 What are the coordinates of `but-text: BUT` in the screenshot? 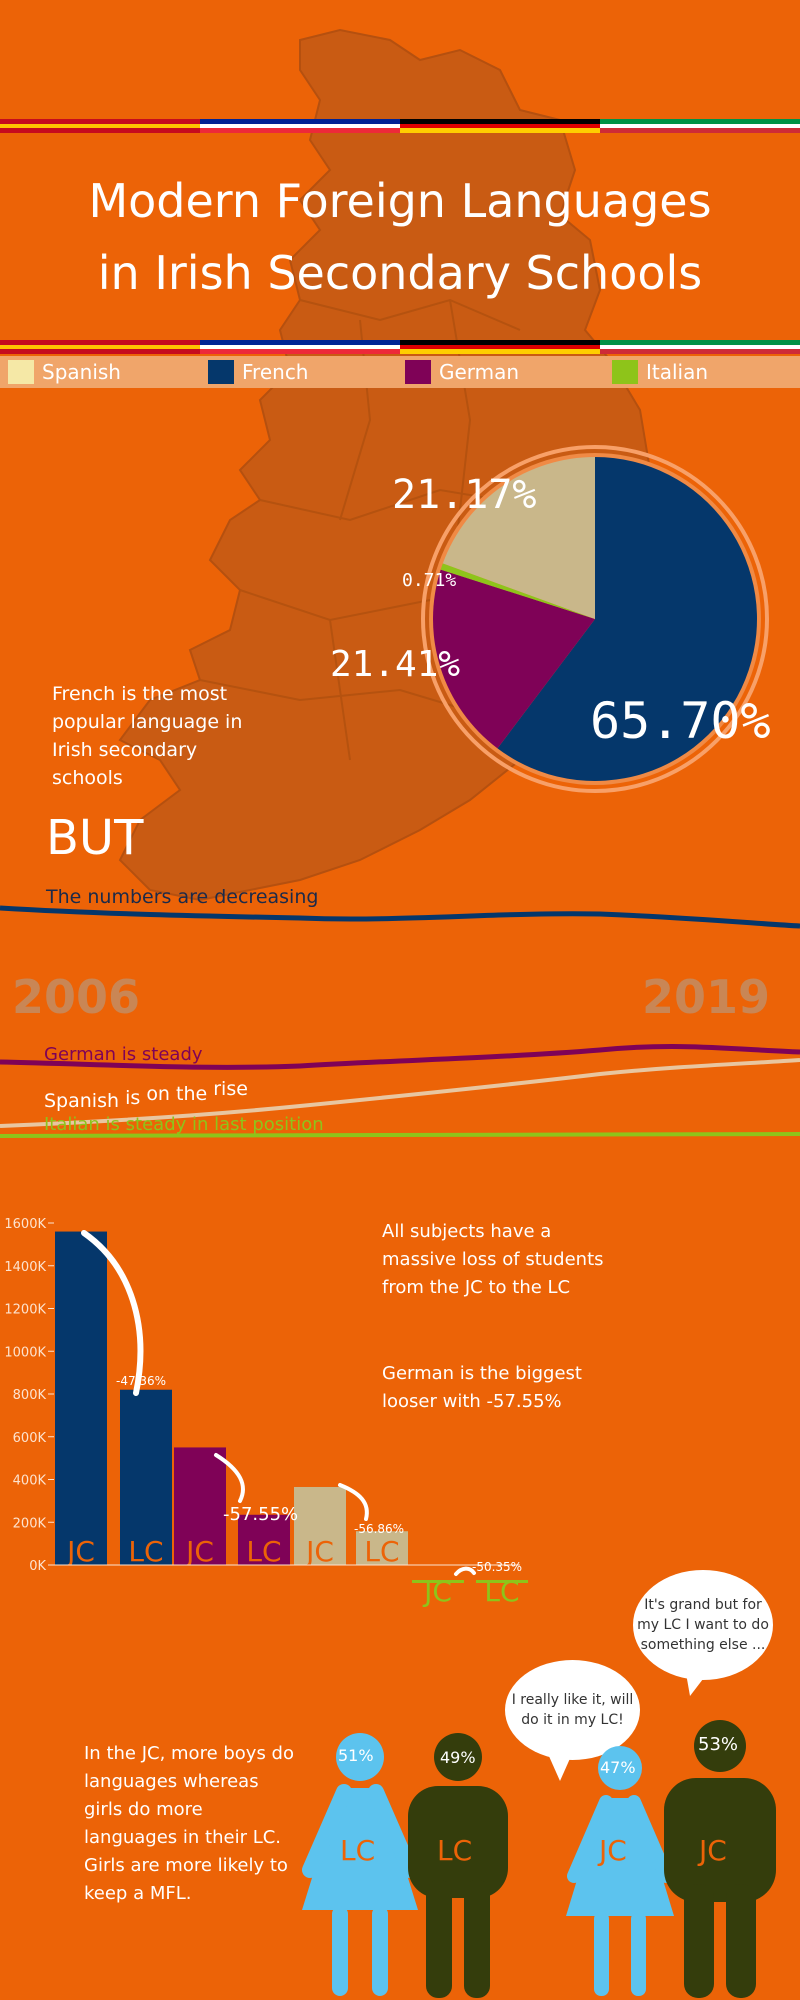 It's located at (95, 838).